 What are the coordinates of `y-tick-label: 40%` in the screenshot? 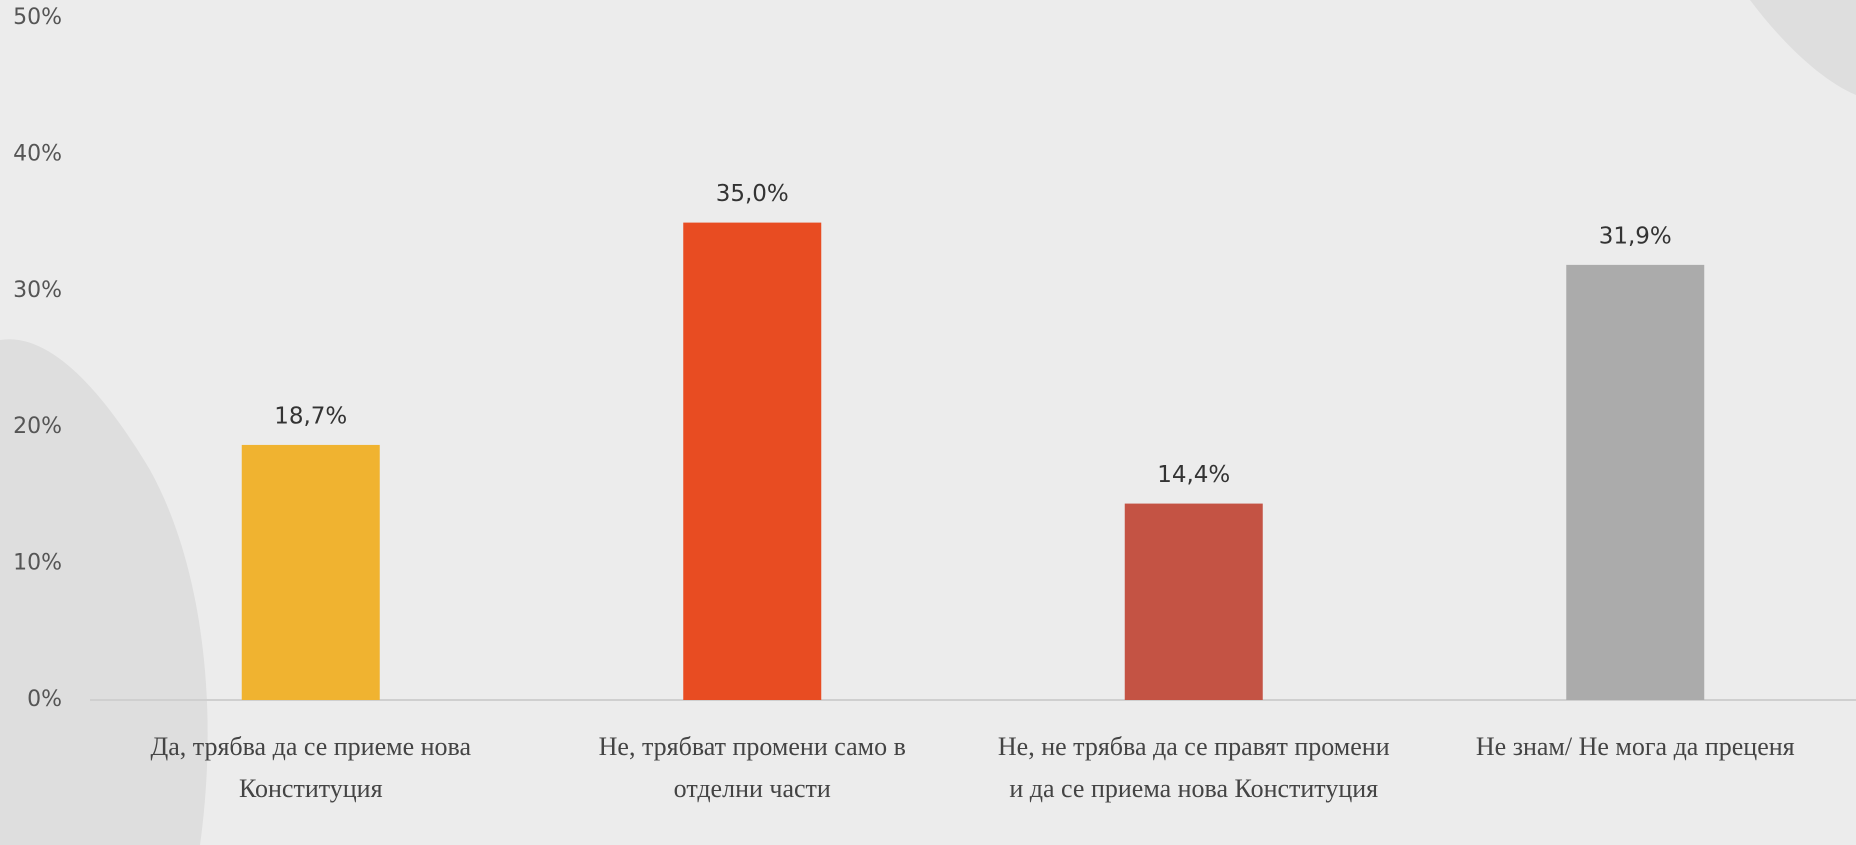 It's located at (37, 153).